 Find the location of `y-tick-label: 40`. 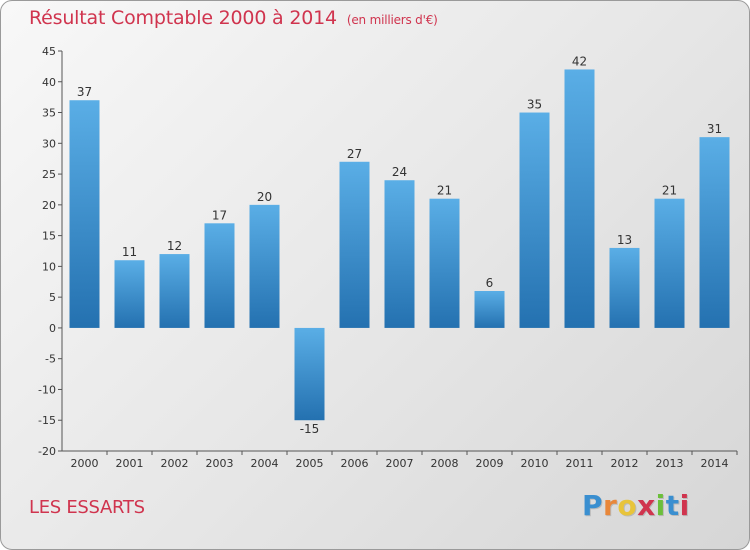

y-tick-label: 40 is located at coordinates (49, 82).